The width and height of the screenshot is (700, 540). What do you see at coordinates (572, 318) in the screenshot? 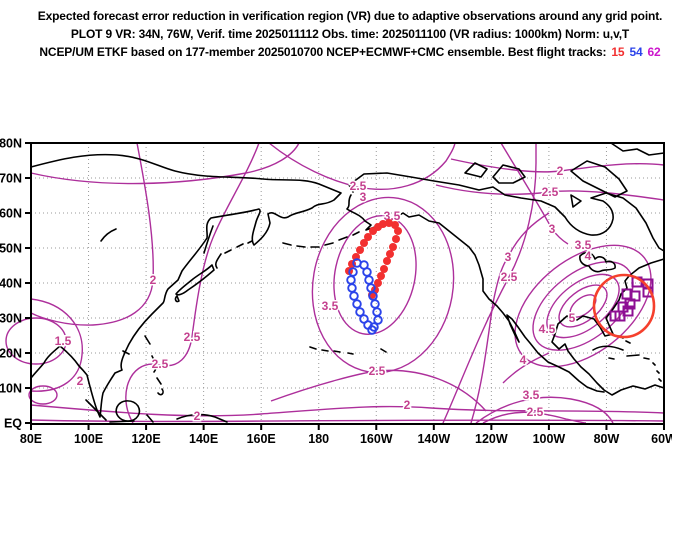
I see `svg-text: 5` at bounding box center [572, 318].